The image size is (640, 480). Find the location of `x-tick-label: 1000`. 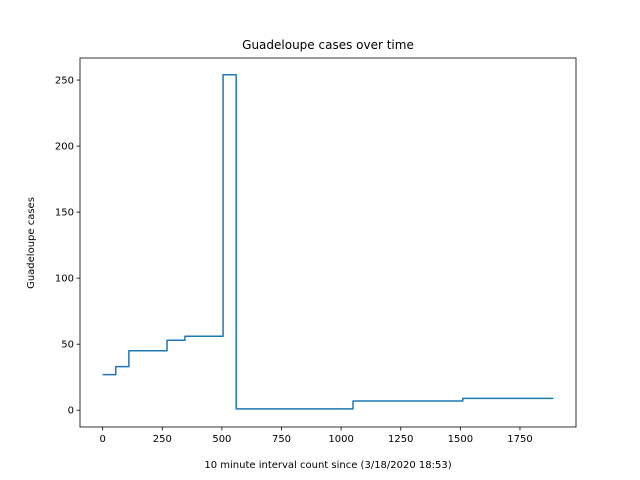

x-tick-label: 1000 is located at coordinates (340, 439).